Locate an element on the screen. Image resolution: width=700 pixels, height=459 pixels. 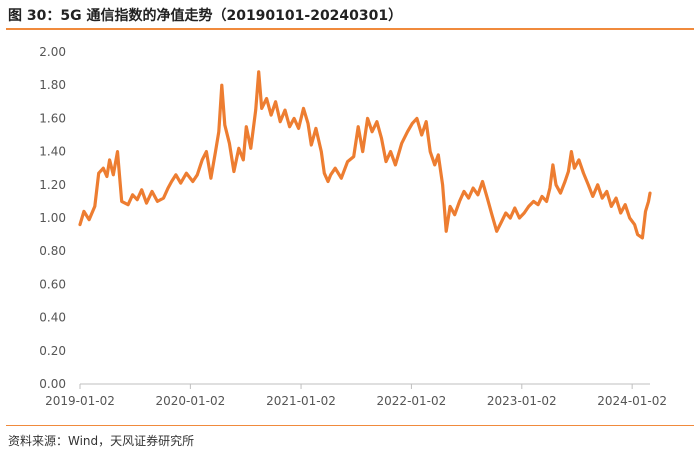
y-tick-label: 1.80 is located at coordinates (52, 85).